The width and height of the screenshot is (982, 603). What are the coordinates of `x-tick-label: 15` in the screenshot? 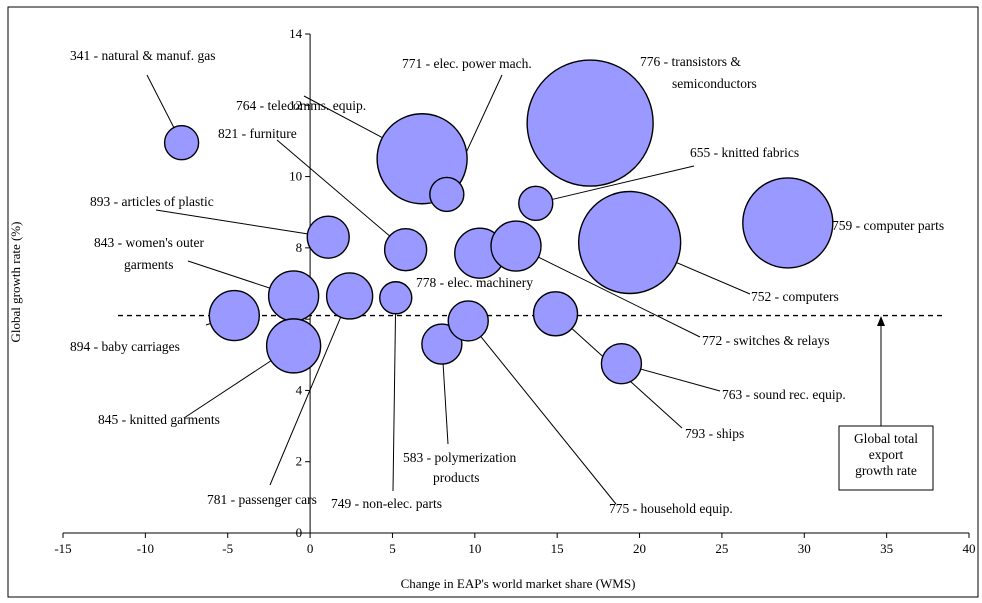 It's located at (557, 548).